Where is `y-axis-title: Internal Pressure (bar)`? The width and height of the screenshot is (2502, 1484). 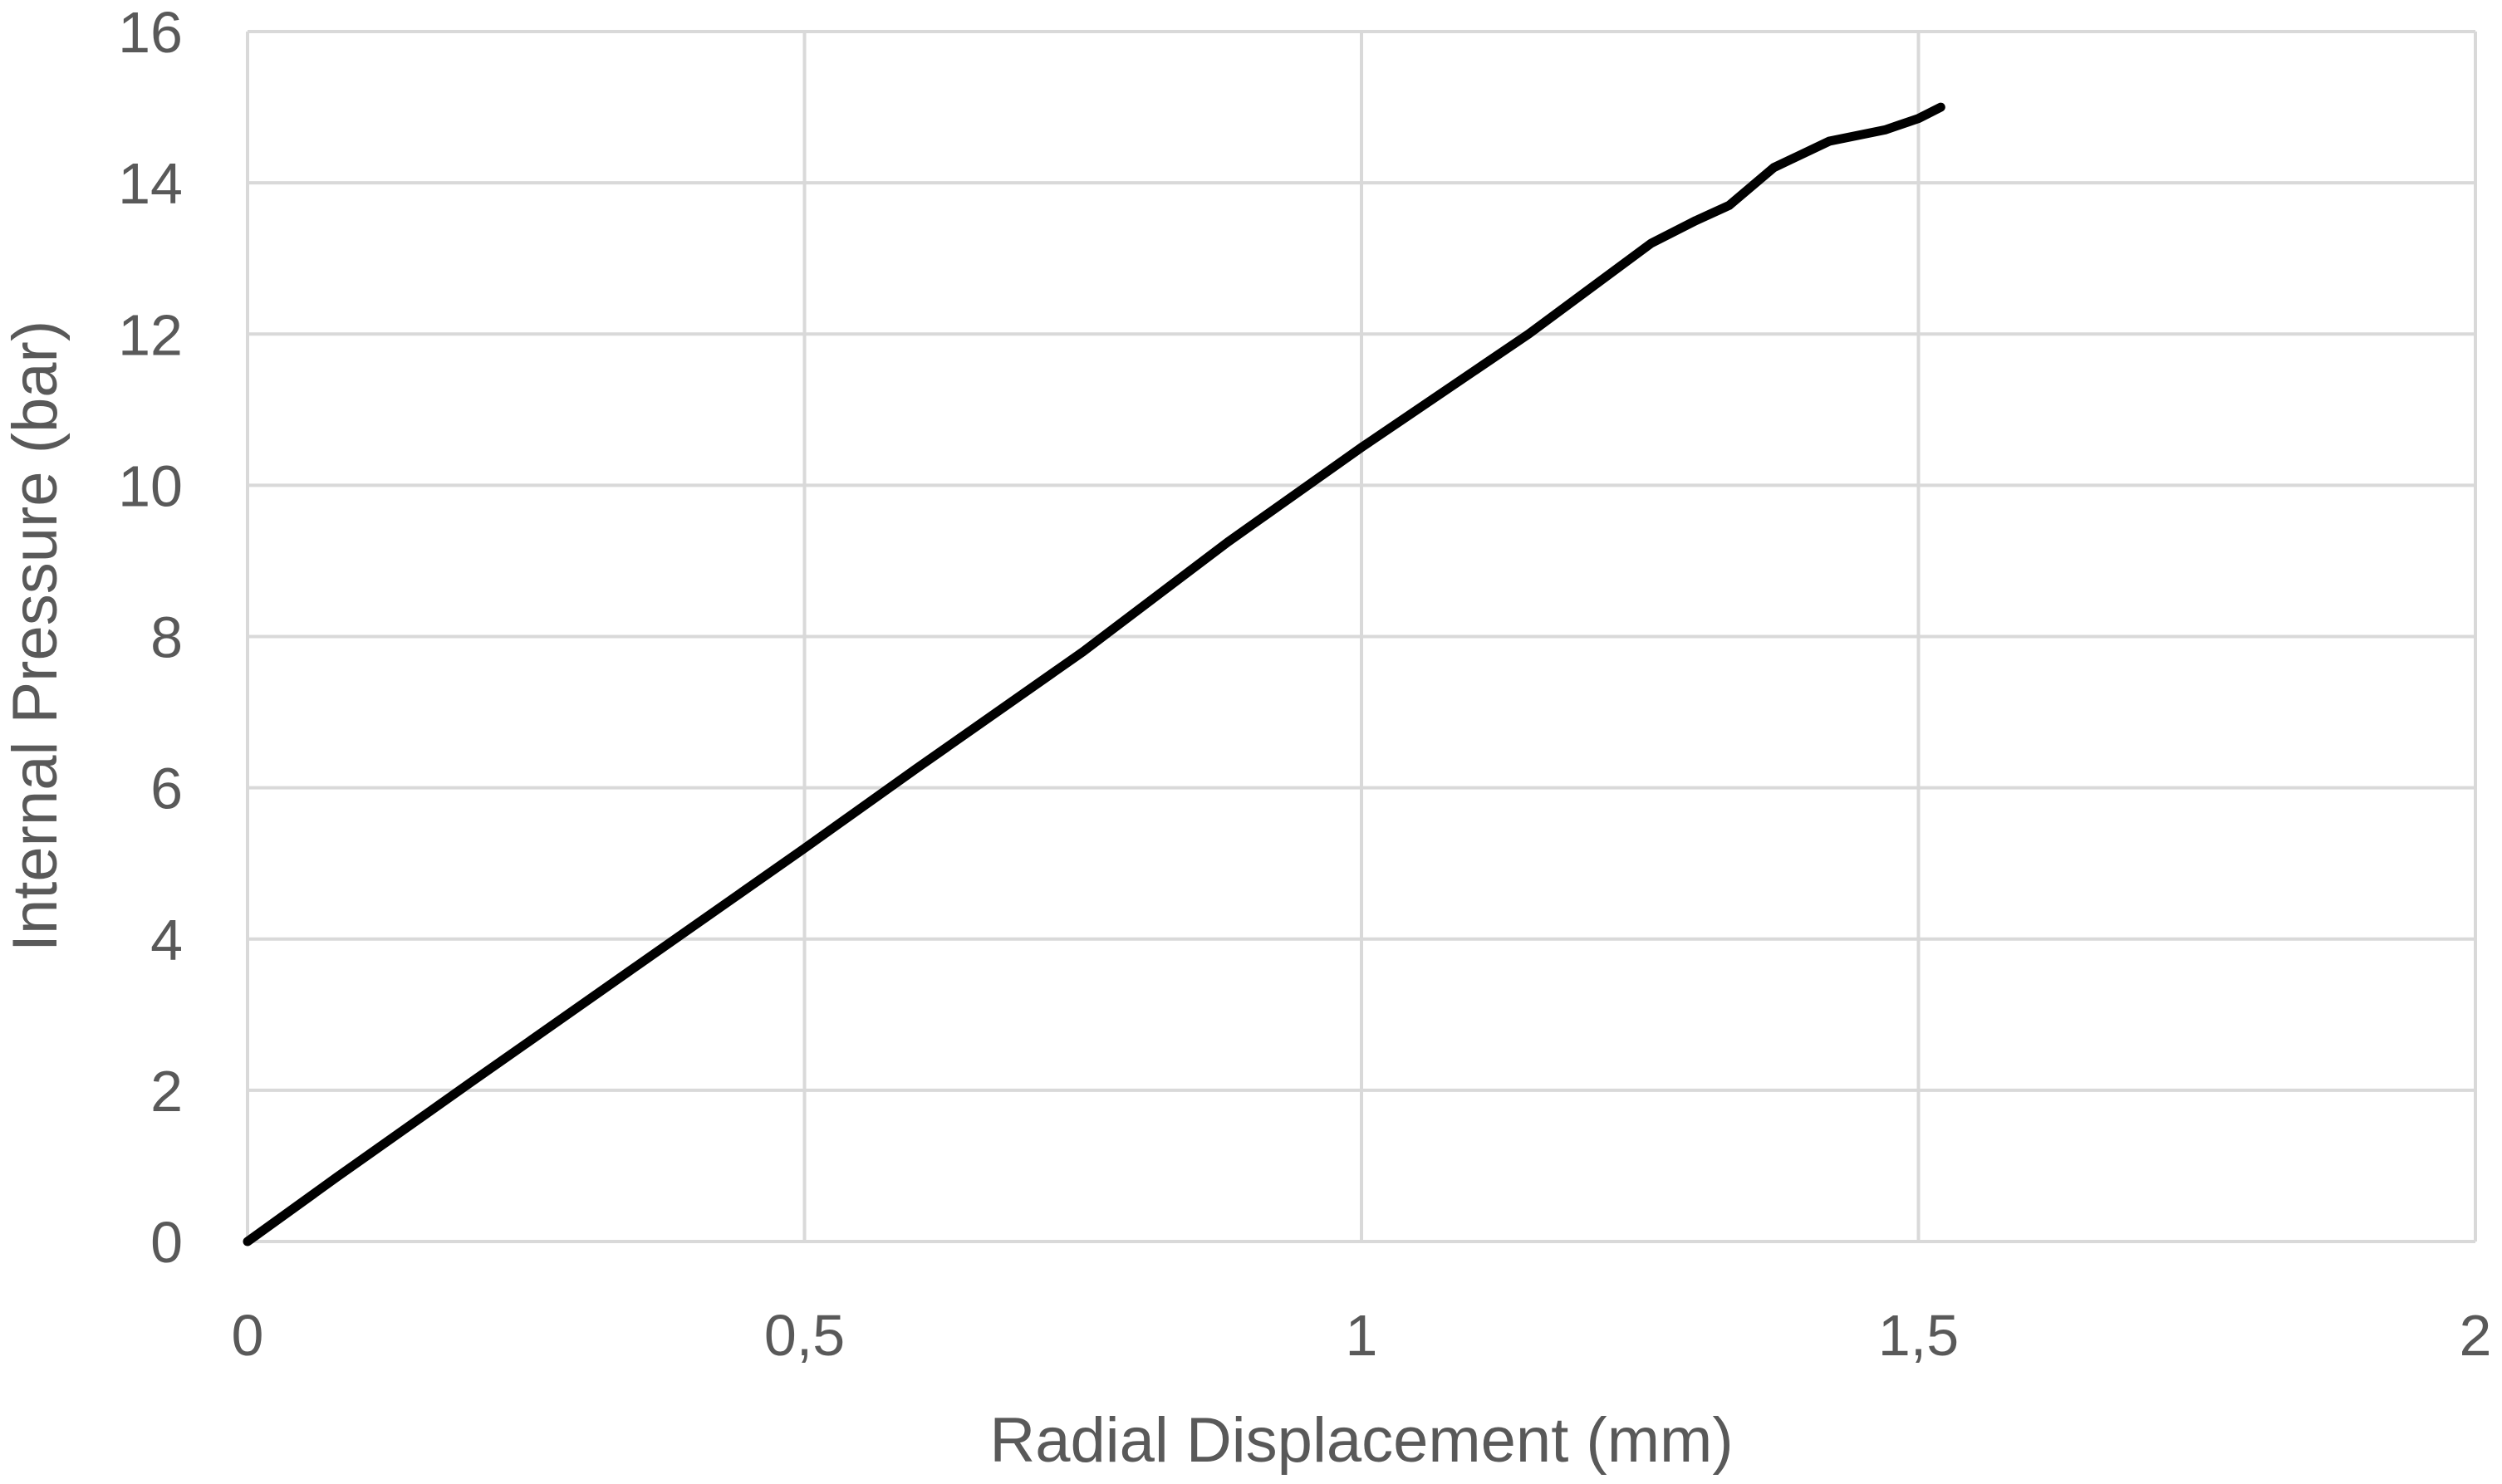
y-axis-title: Internal Pressure (bar) is located at coordinates (35, 636).